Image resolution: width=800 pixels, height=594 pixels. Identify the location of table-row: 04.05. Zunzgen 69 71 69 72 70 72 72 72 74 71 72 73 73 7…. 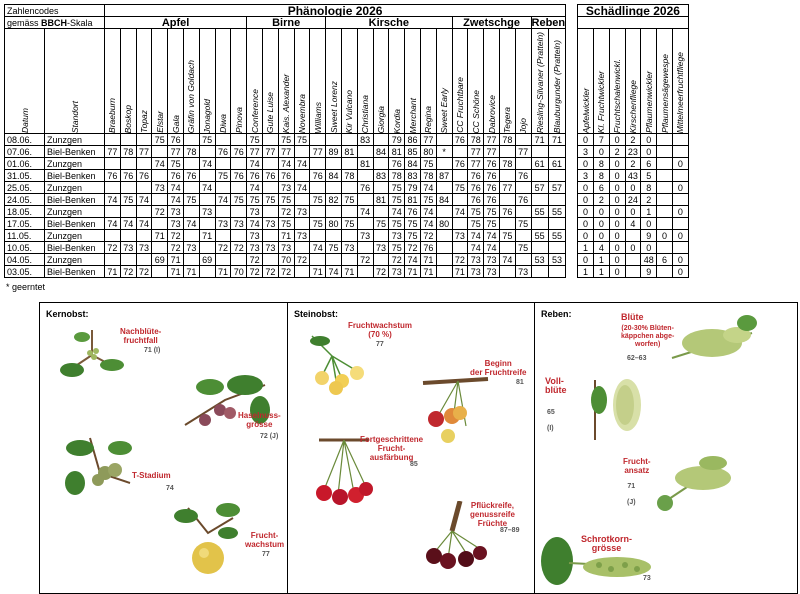
(346, 260).